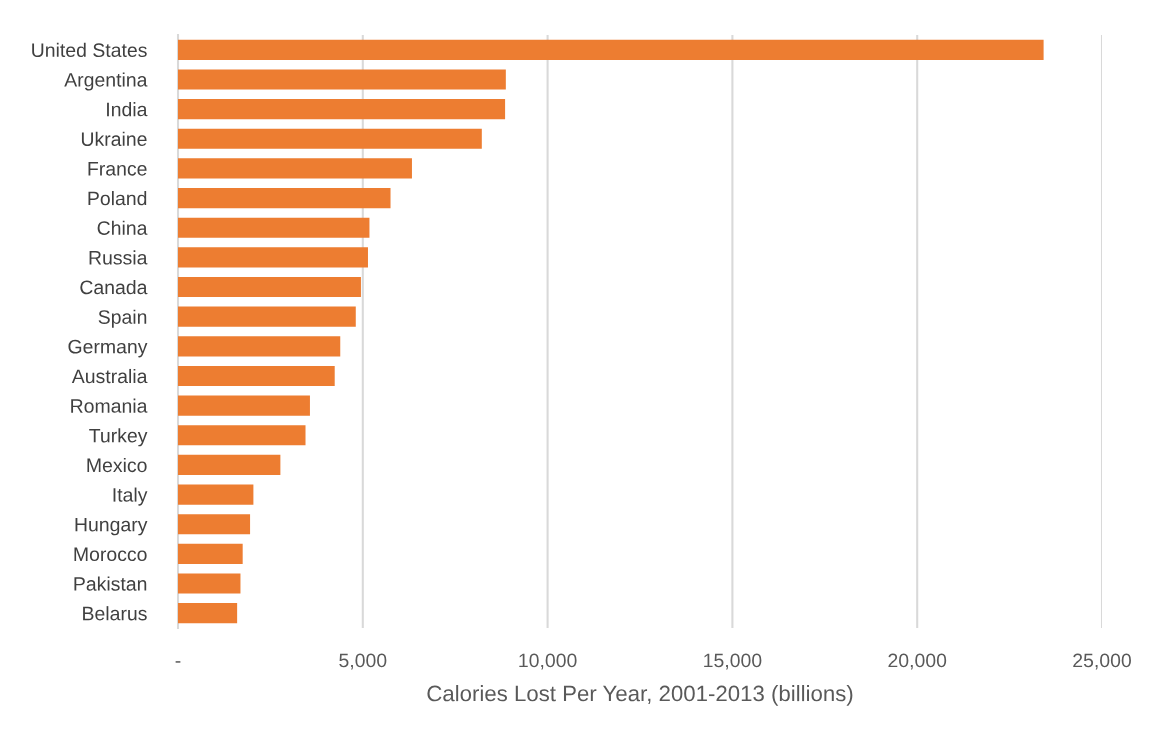 Image resolution: width=1161 pixels, height=742 pixels. I want to click on y-tick-label: Belarus, so click(115, 613).